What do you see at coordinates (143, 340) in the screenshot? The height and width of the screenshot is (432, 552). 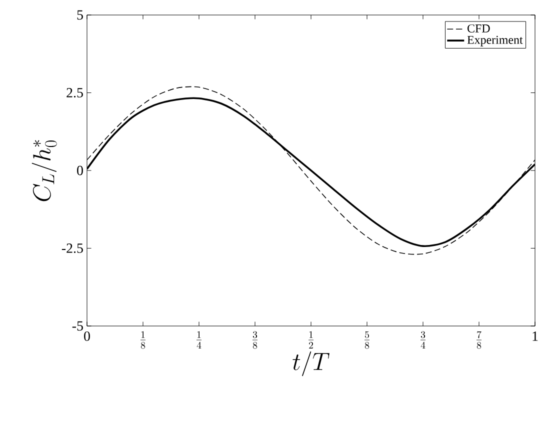 I see `x-tick-label: $\frac{1}{8}$` at bounding box center [143, 340].